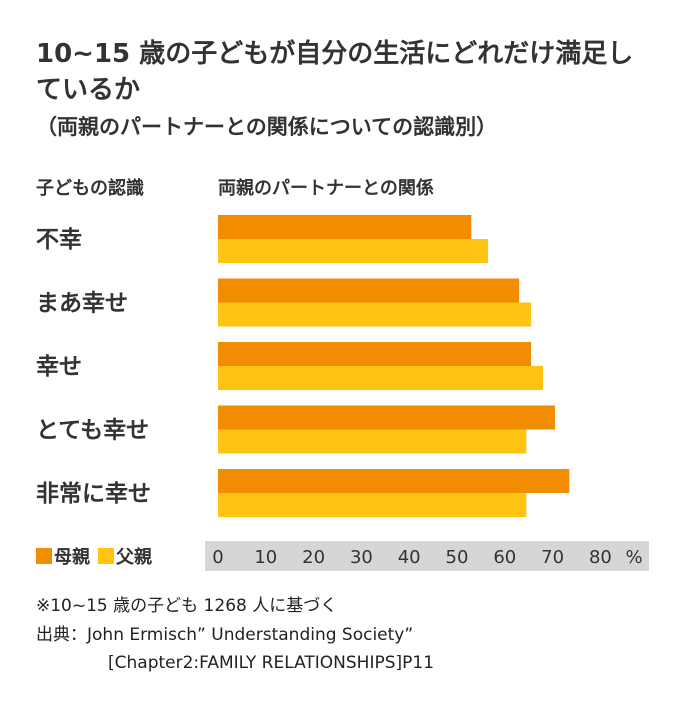 The height and width of the screenshot is (708, 686). Describe the element at coordinates (600, 557) in the screenshot. I see `x-tick-label: 80` at that location.